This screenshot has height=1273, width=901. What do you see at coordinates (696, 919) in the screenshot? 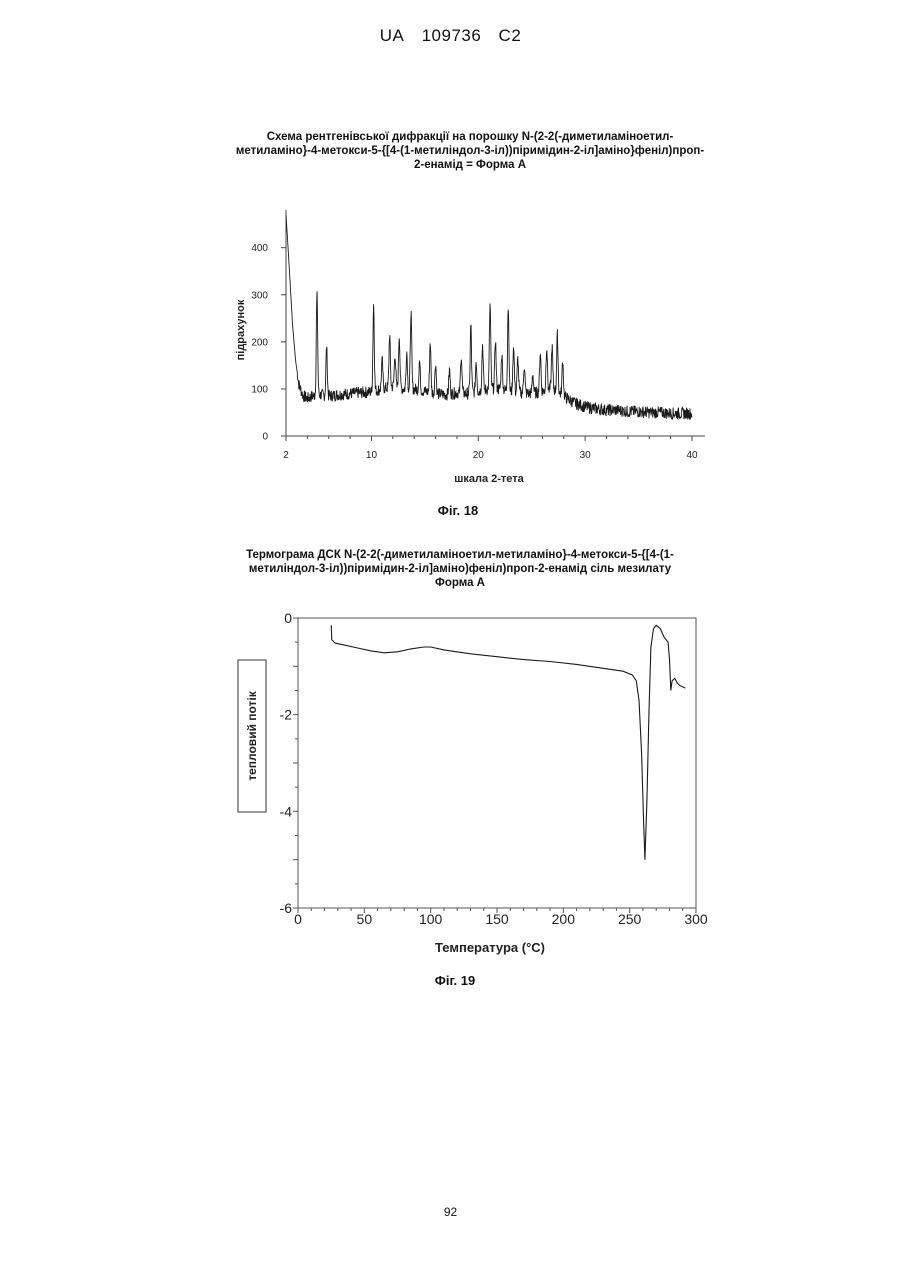
I see `dsc-x-tick-label: 300` at bounding box center [696, 919].